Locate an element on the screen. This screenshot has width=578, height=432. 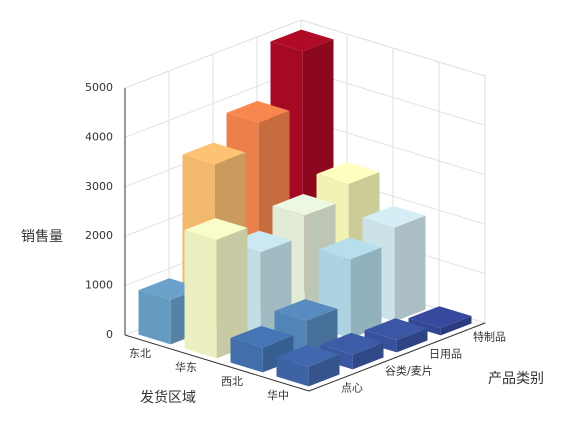
y-tick-label: 4000 is located at coordinates (99, 136).